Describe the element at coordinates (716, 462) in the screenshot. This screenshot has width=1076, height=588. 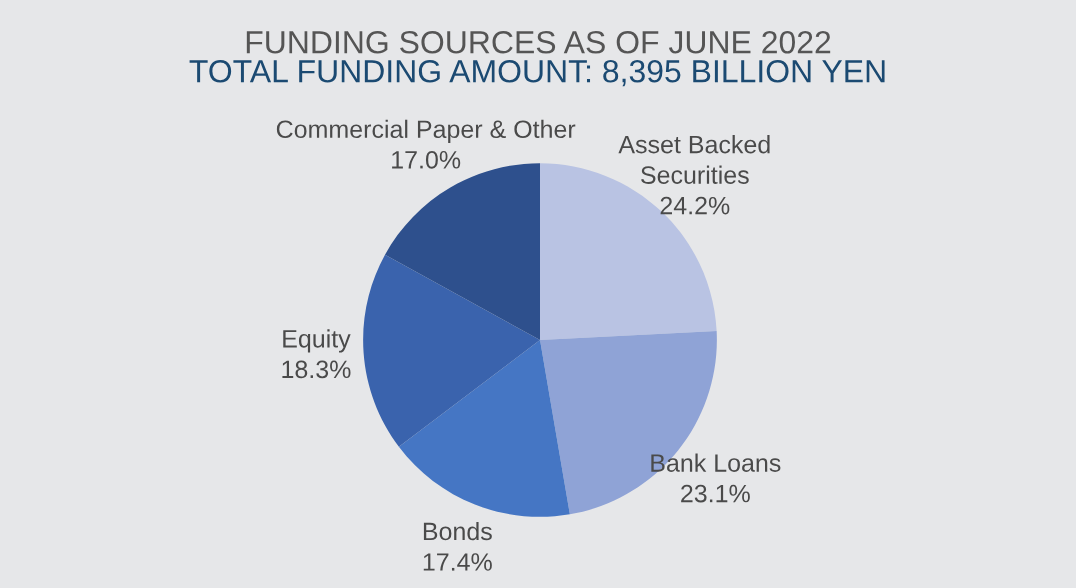
I see `slice-label: Bank Loans` at that location.